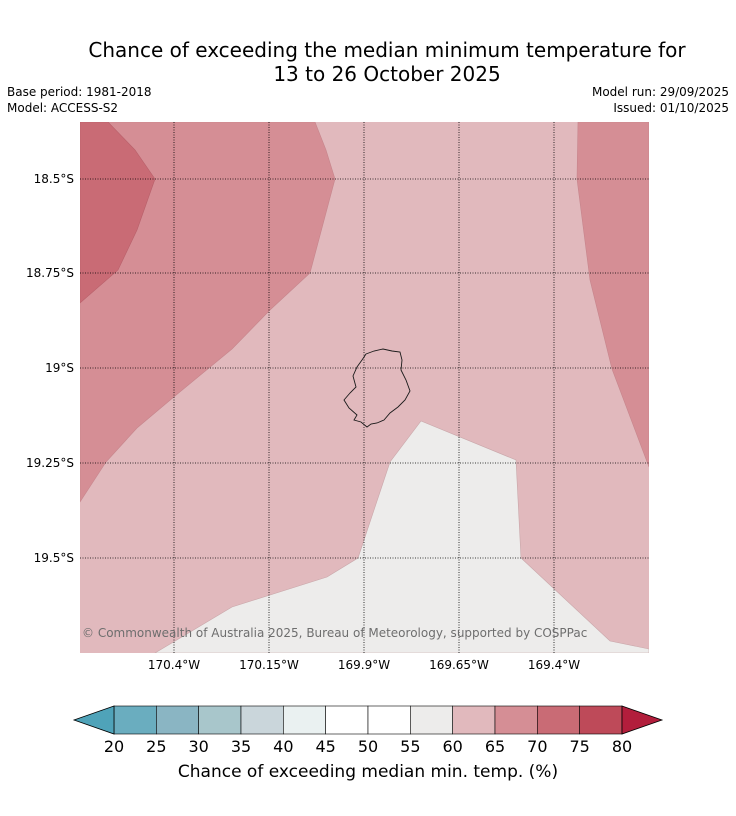  What do you see at coordinates (554, 665) in the screenshot?
I see `lon-label: 169.4°W` at bounding box center [554, 665].